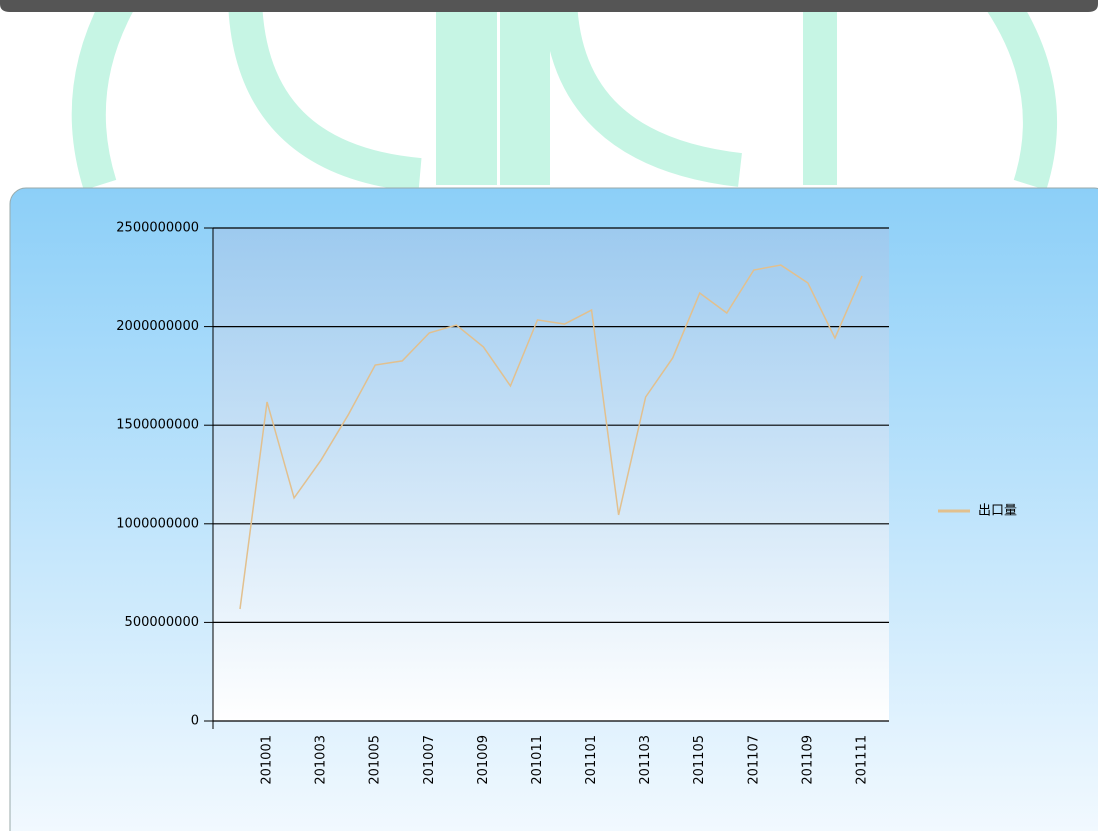  Describe the element at coordinates (862, 760) in the screenshot. I see `x-tick-label: 201111` at that location.